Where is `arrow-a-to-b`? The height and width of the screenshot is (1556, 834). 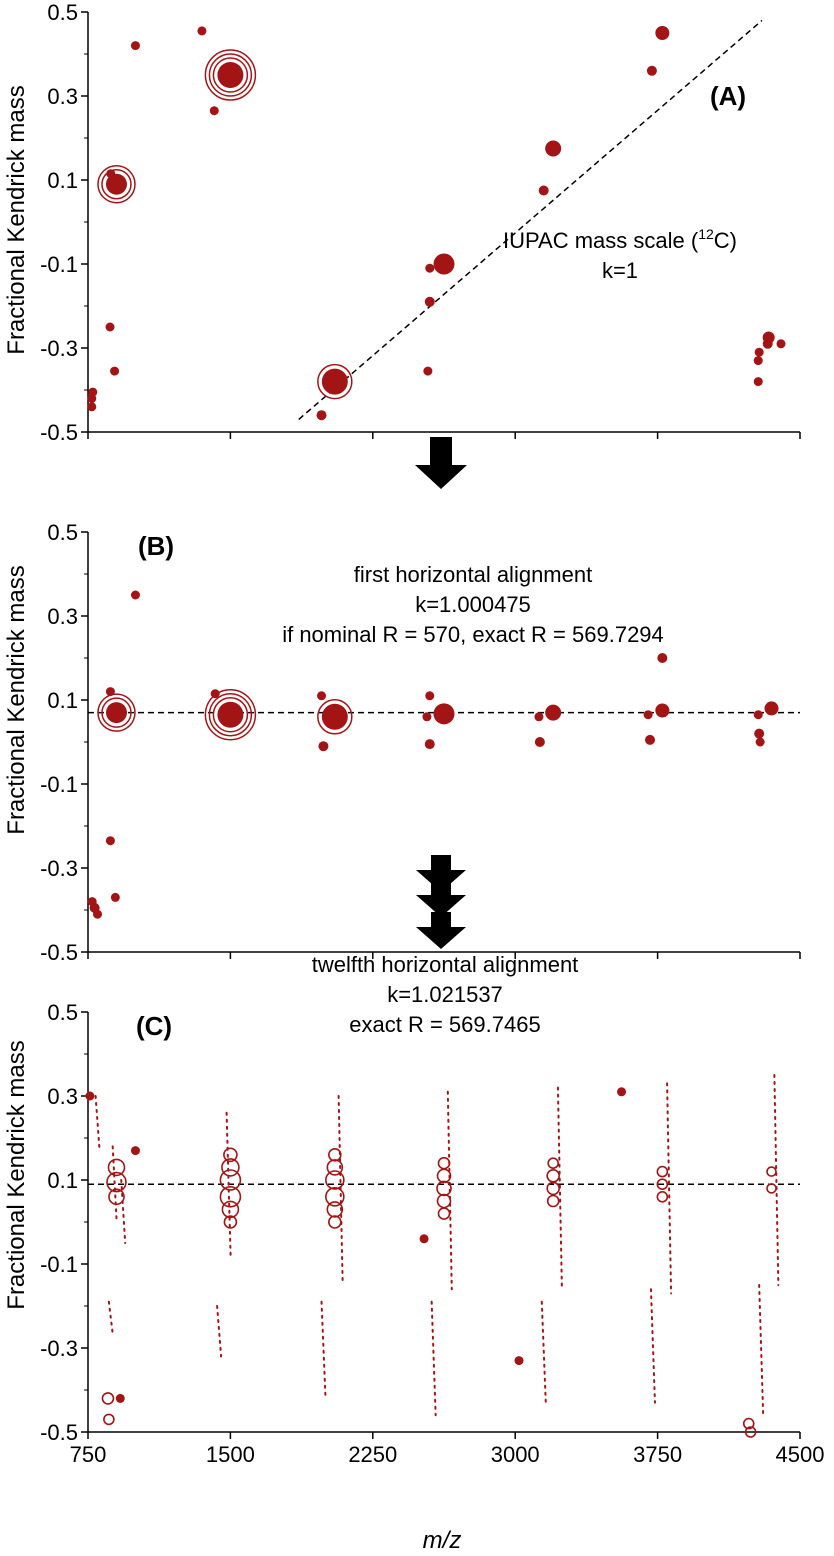 arrow-a-to-b is located at coordinates (441, 463).